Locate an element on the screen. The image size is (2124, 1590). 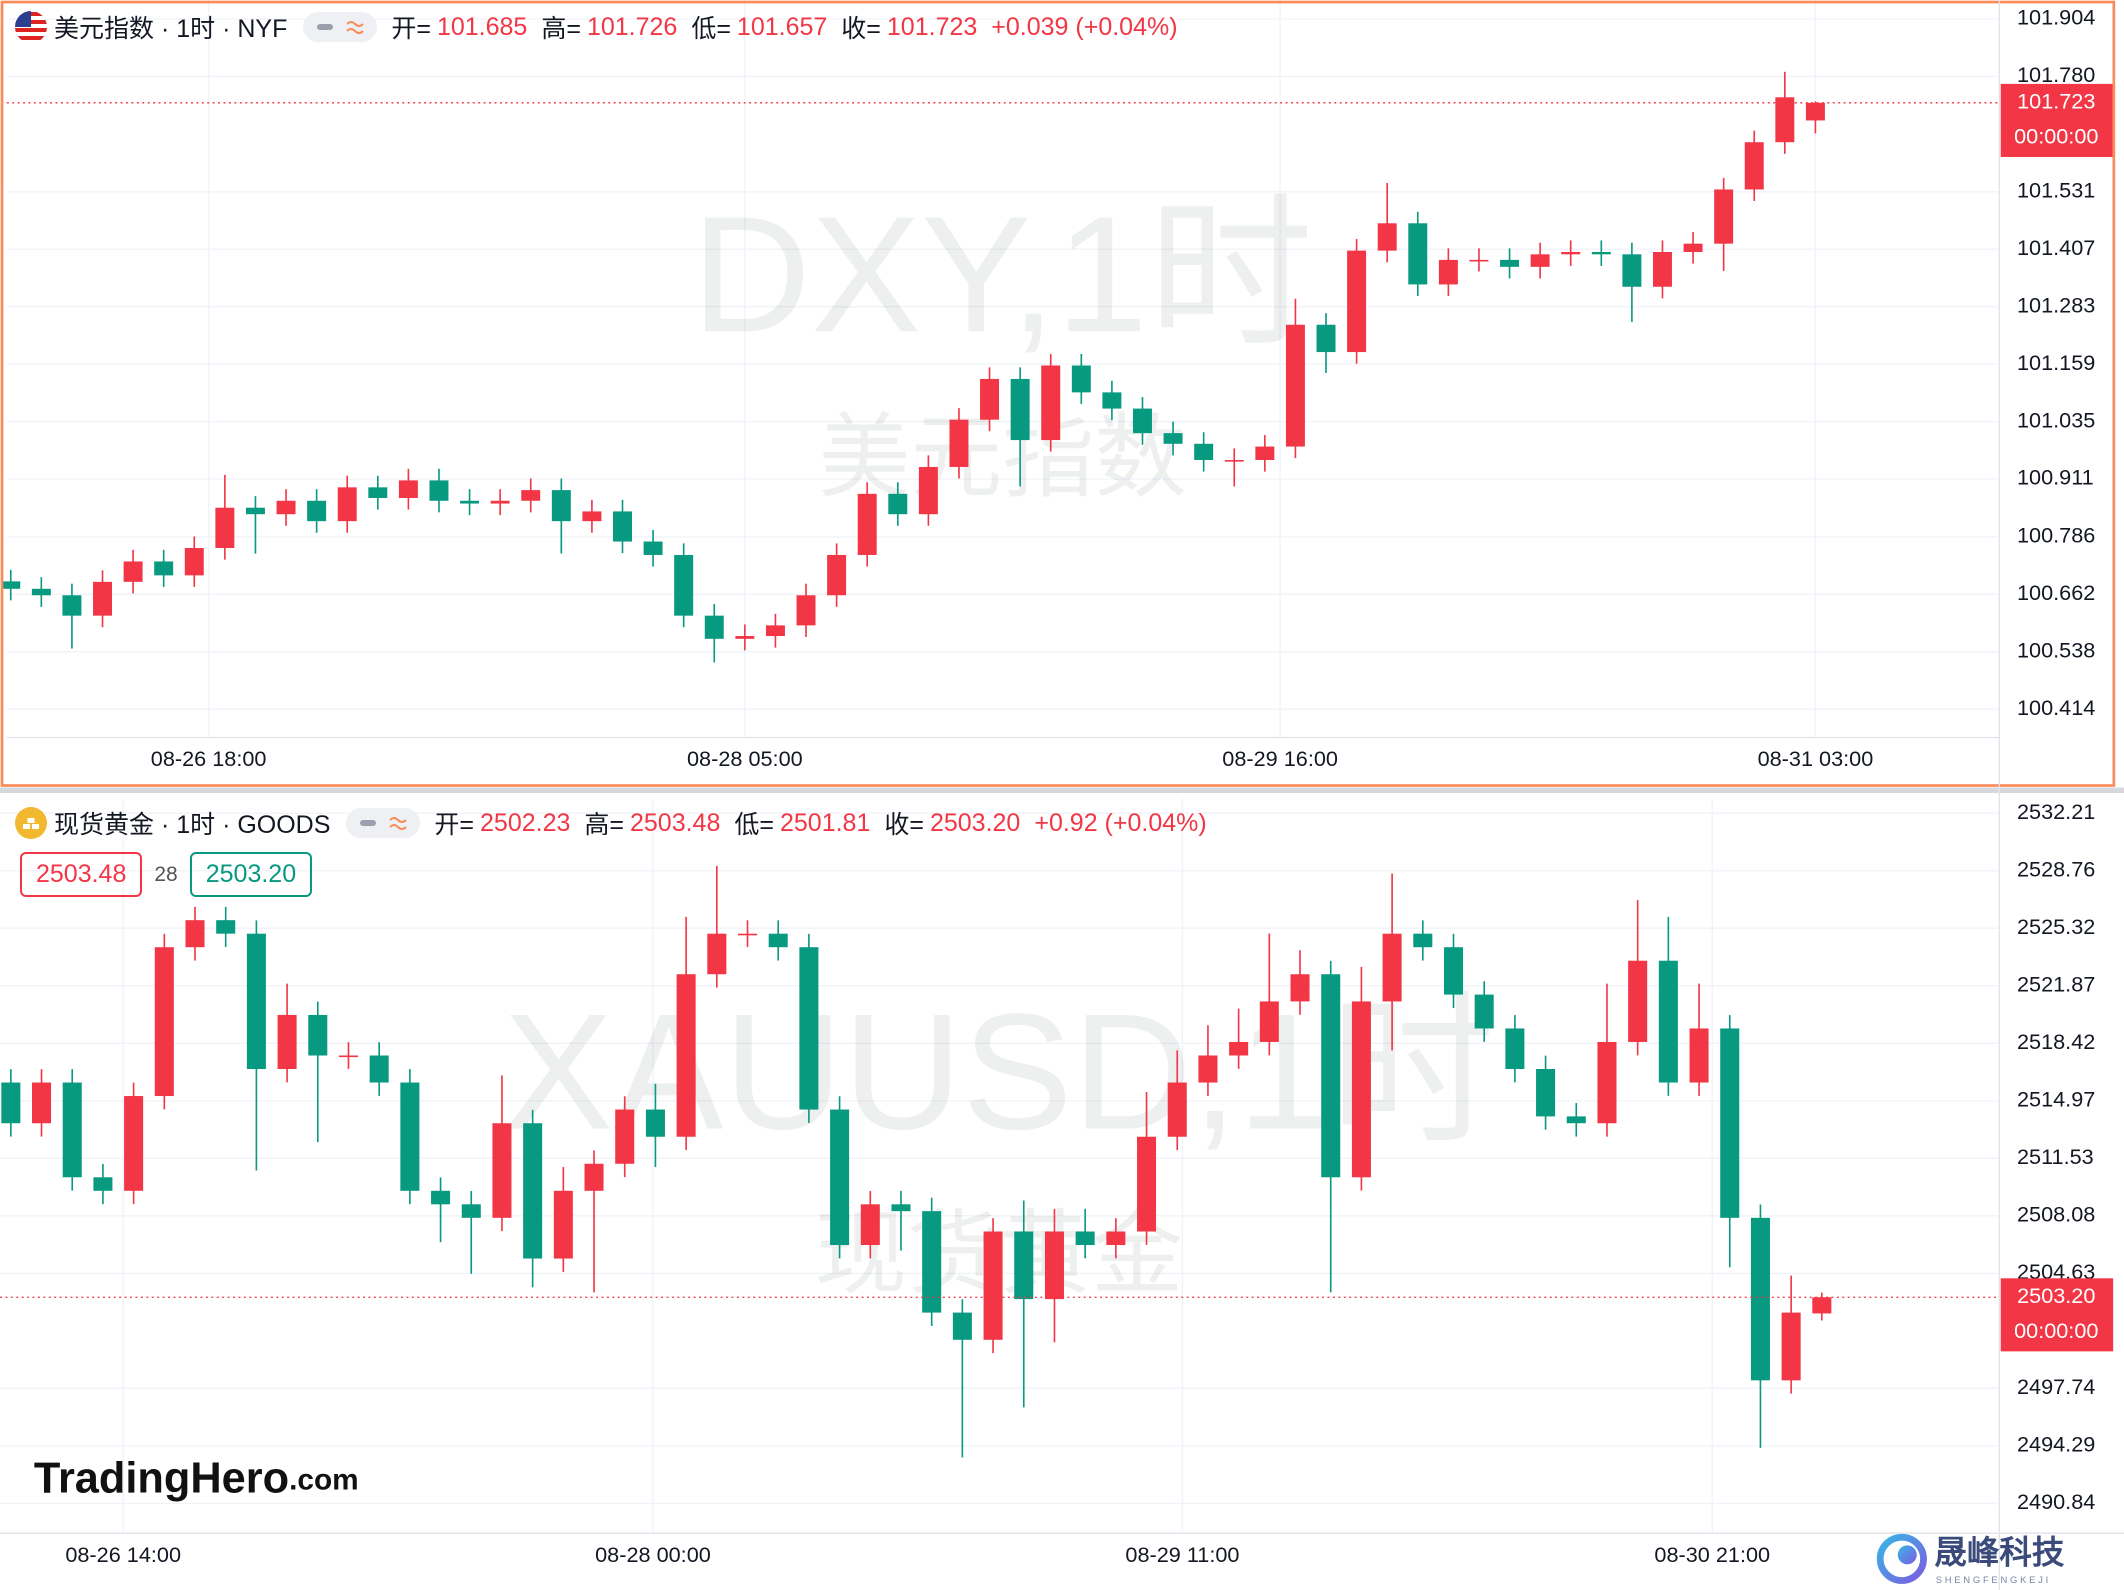
y-tick-label: 101.531 is located at coordinates (2056, 190).